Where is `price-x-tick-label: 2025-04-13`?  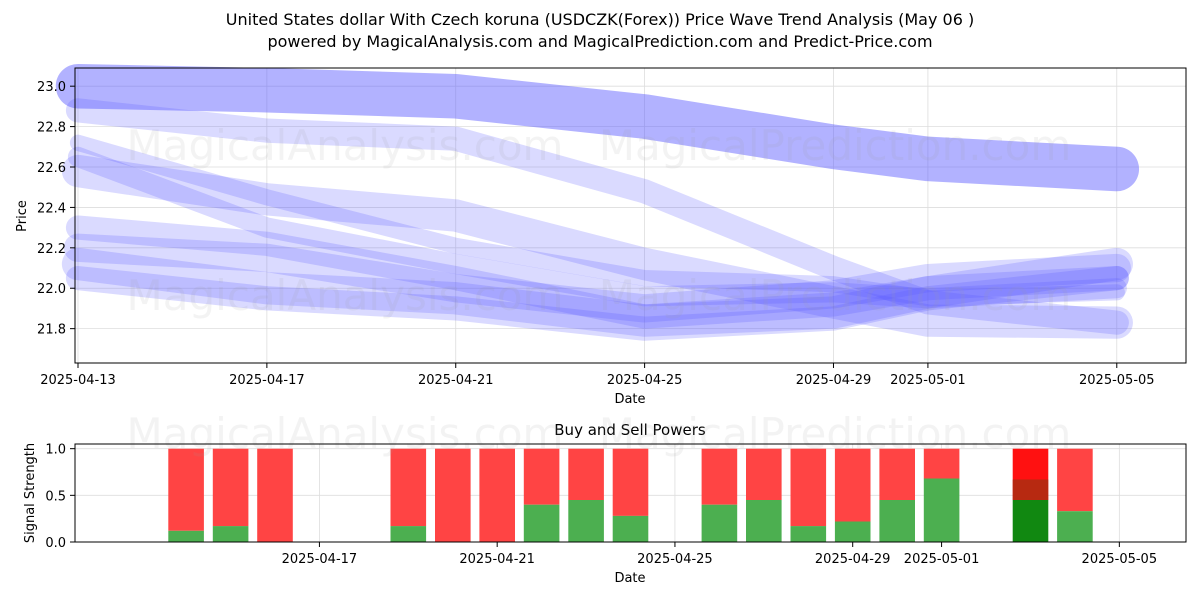
price-x-tick-label: 2025-04-13 is located at coordinates (78, 380).